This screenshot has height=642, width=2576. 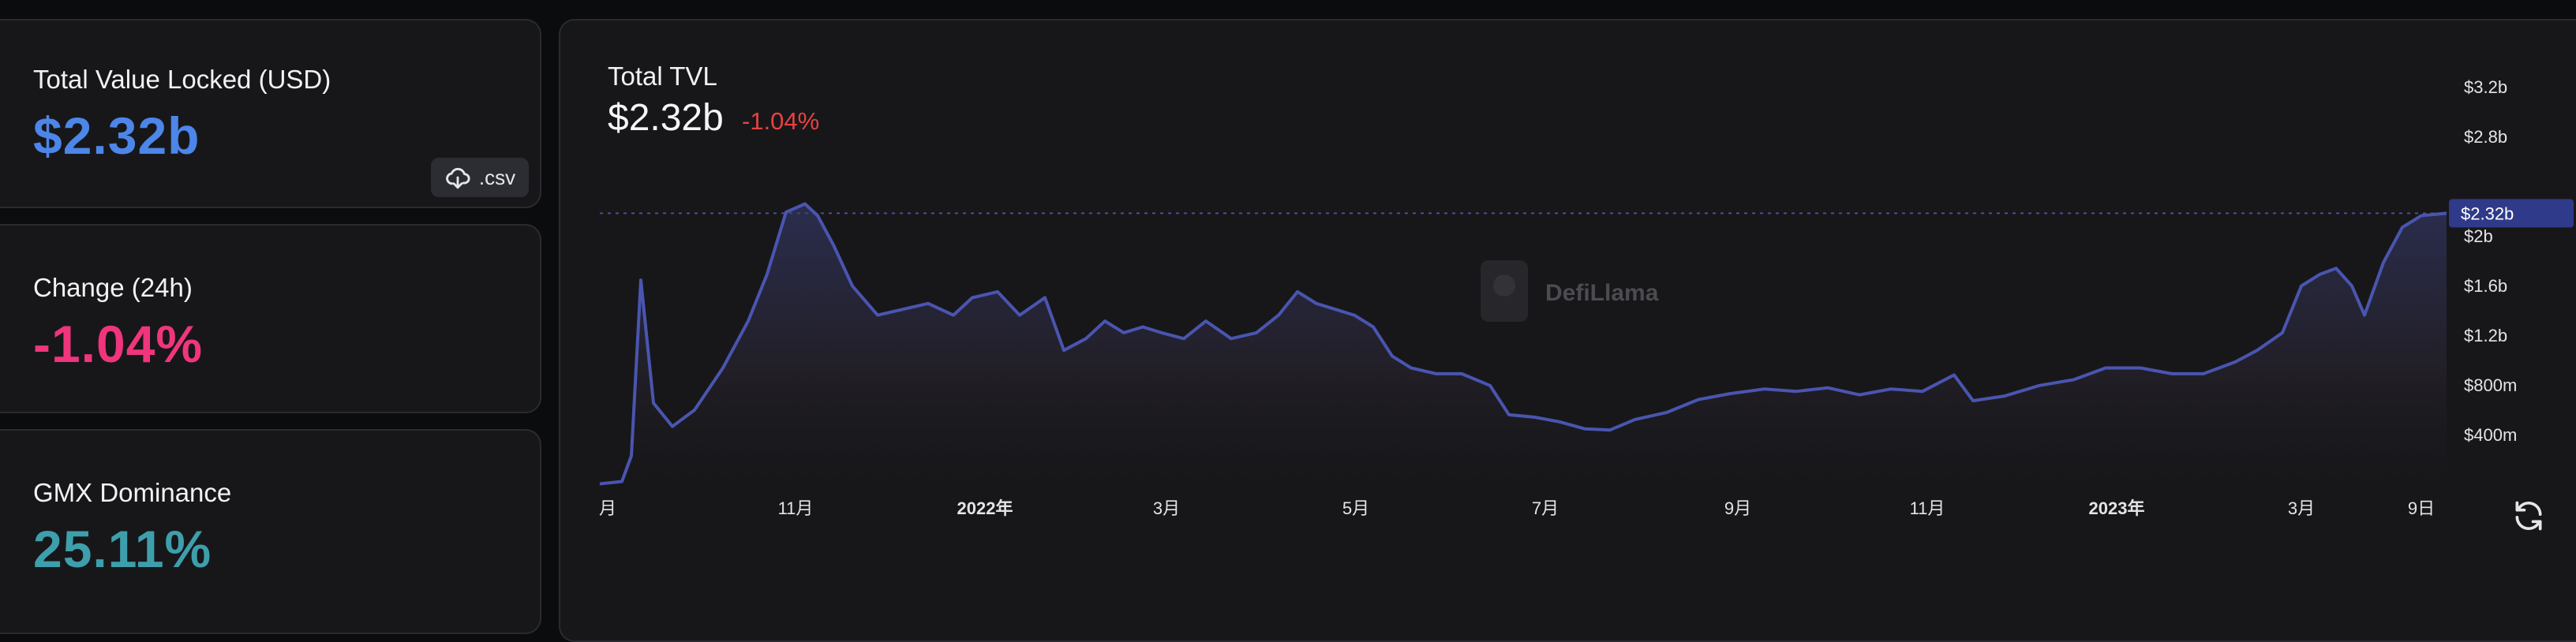 What do you see at coordinates (122, 549) in the screenshot?
I see `dominance-value: 25.11%` at bounding box center [122, 549].